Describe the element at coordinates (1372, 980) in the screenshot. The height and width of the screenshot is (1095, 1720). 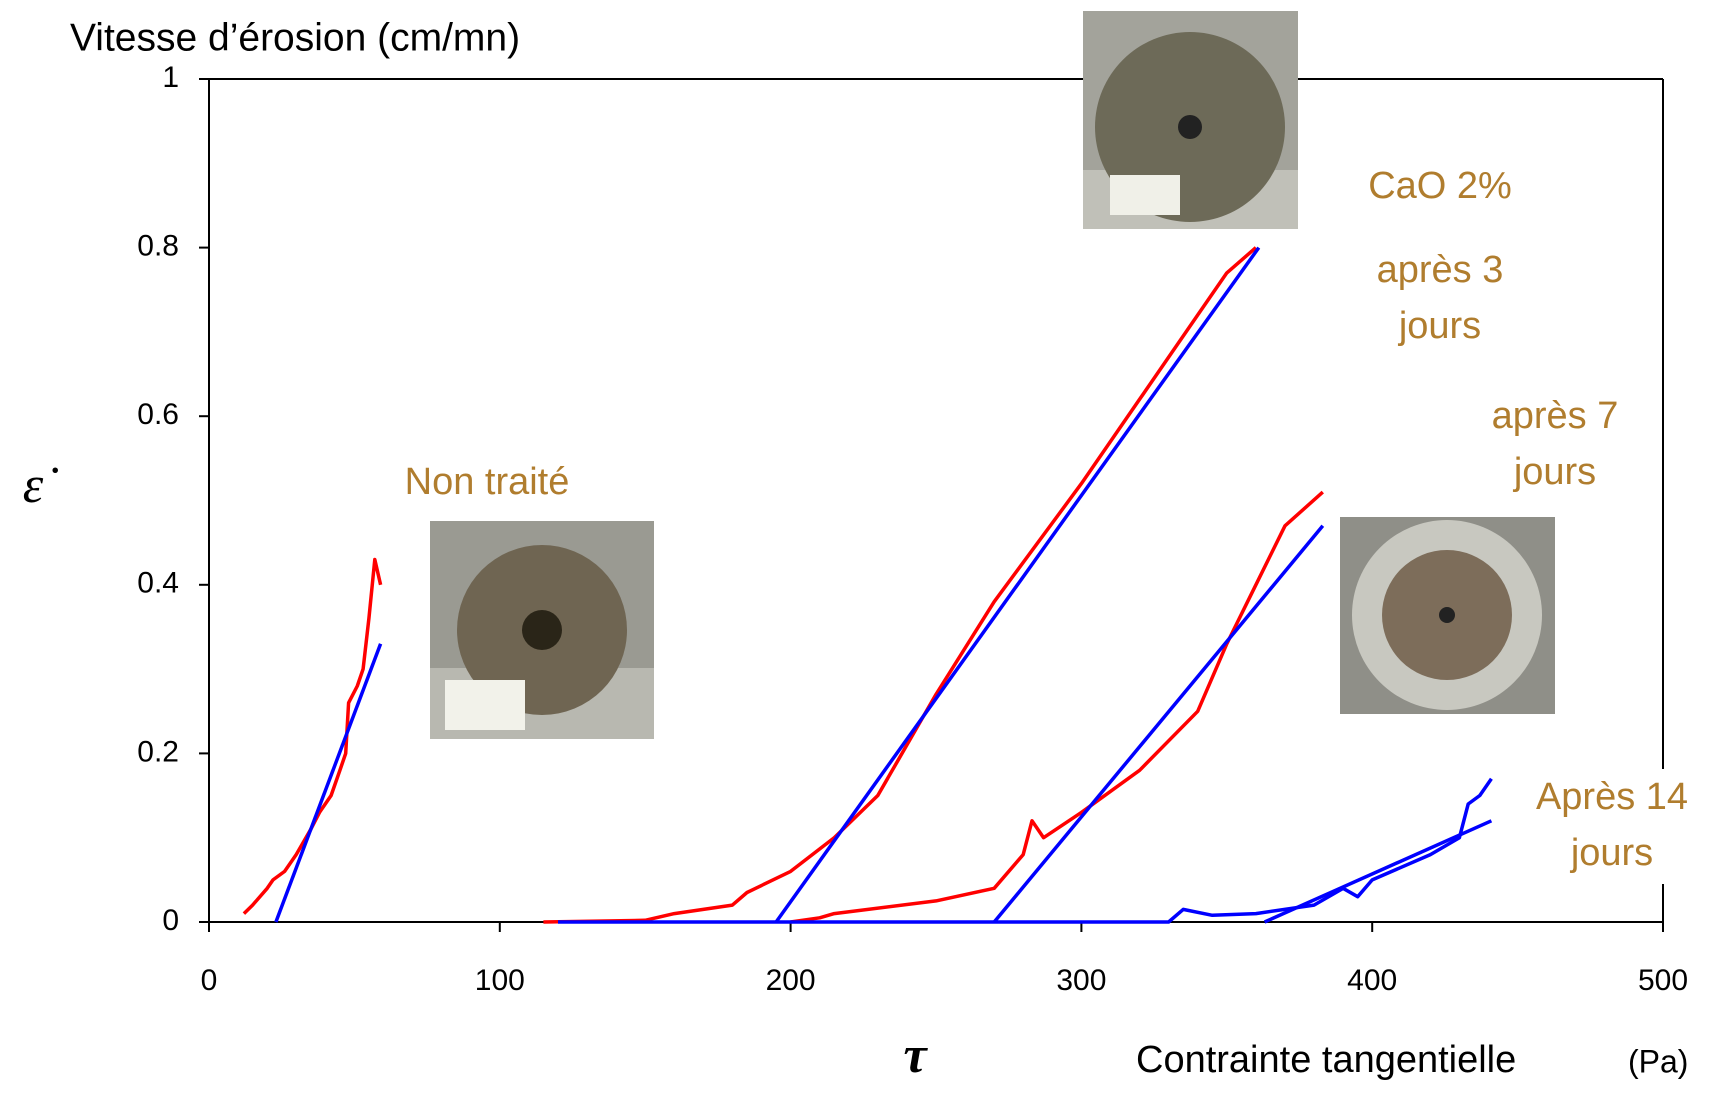
I see `x-tick-label: 400` at that location.